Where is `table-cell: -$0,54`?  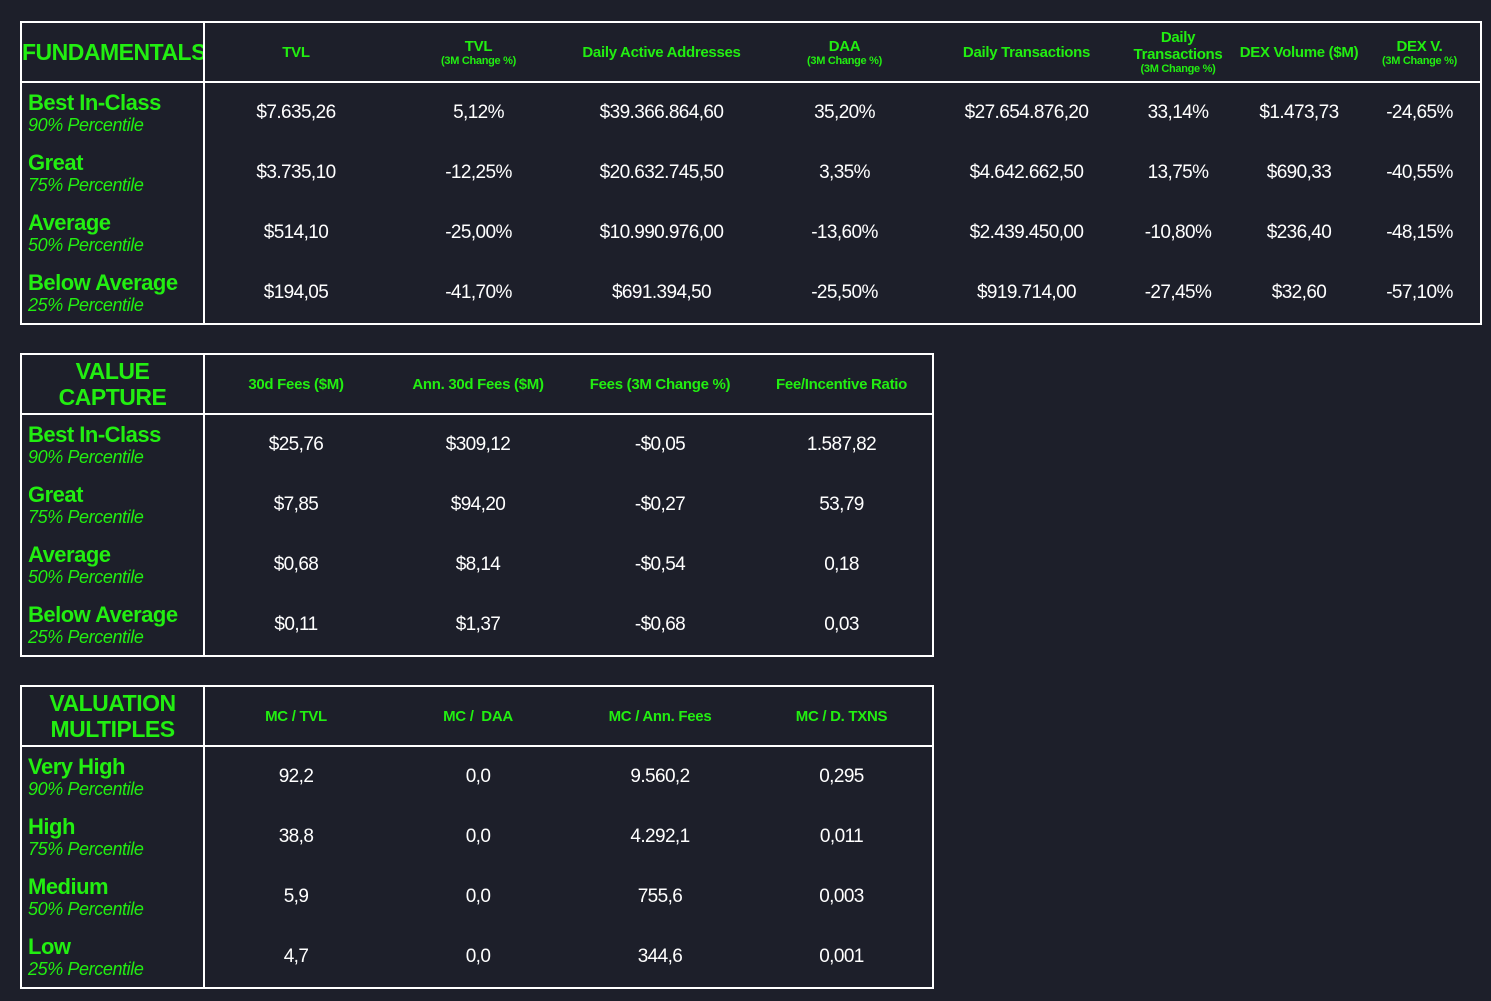
table-cell: -$0,54 is located at coordinates (660, 564).